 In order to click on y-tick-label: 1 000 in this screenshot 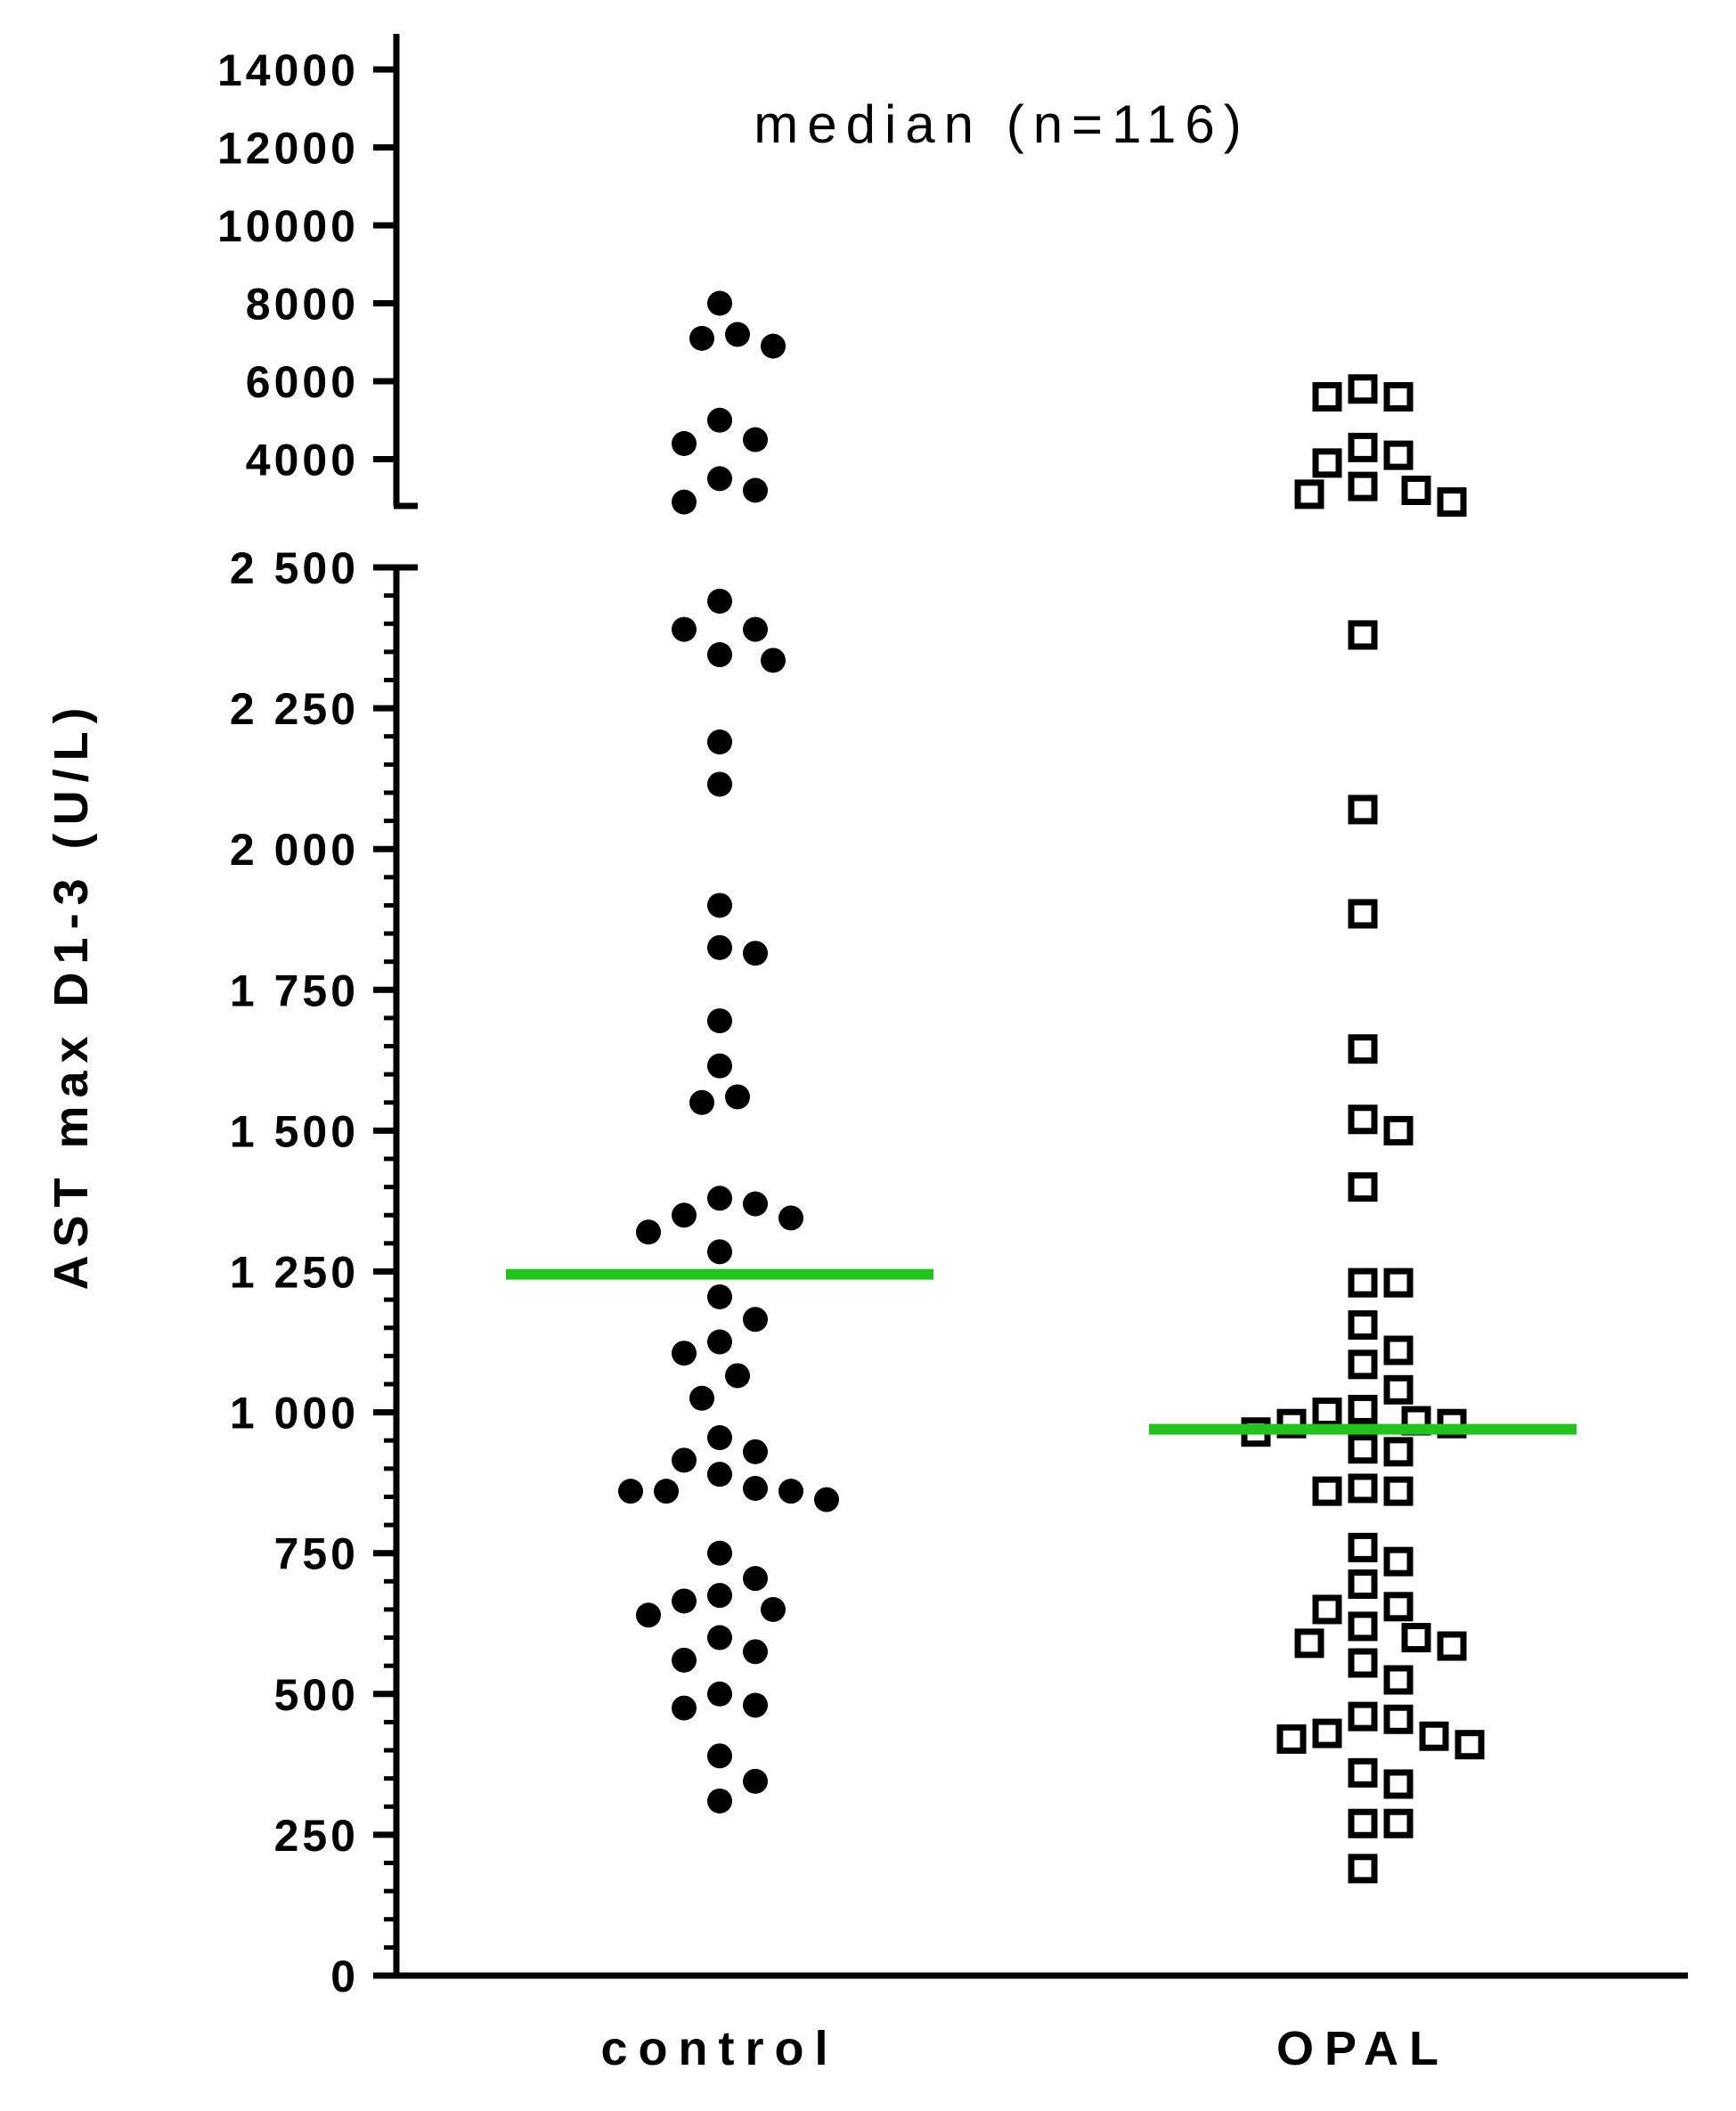, I will do `click(295, 1414)`.